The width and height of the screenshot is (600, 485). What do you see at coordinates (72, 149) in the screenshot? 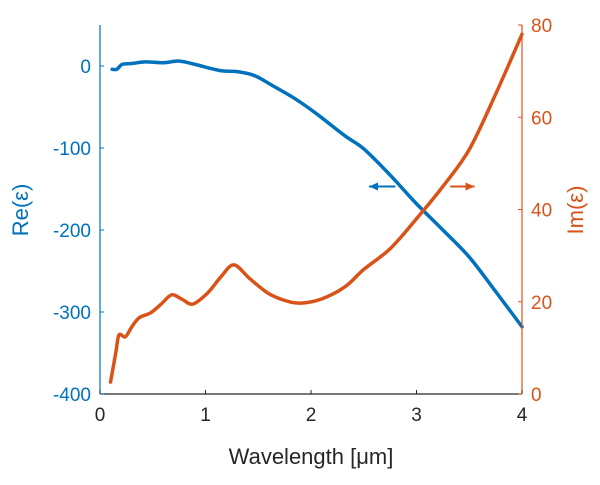
I see `left-y-tick-label: -100` at bounding box center [72, 149].